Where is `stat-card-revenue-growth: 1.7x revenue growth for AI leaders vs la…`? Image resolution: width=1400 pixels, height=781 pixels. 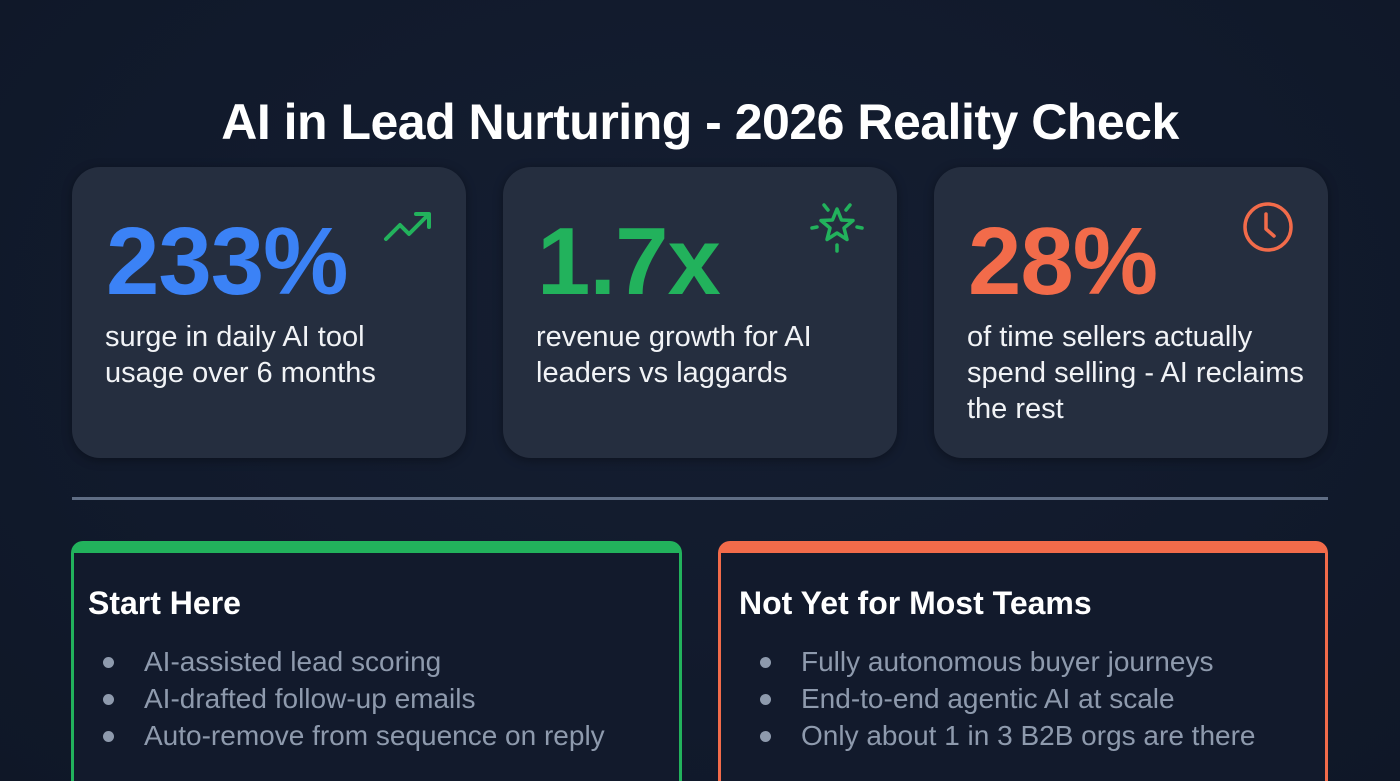
stat-card-revenue-growth: 1.7x revenue growth for AI leaders vs la… is located at coordinates (700, 312).